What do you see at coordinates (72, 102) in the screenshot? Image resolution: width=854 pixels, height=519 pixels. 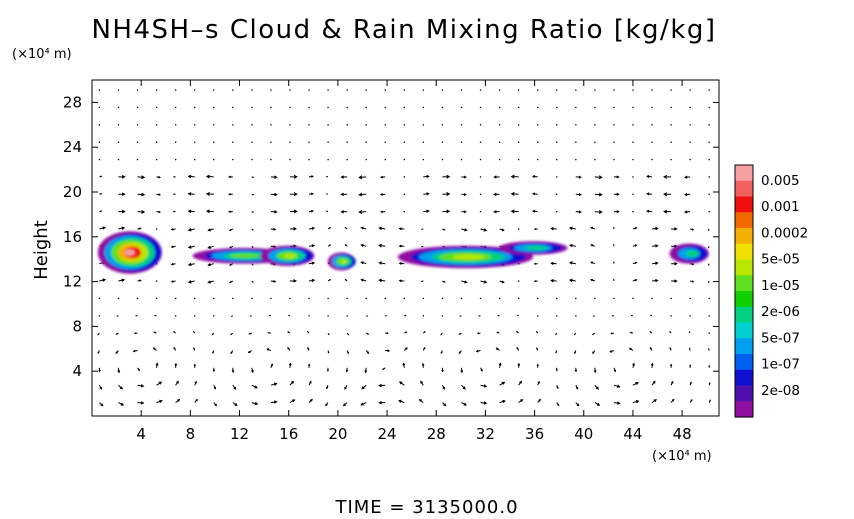 I see `y-tick-label: 28` at bounding box center [72, 102].